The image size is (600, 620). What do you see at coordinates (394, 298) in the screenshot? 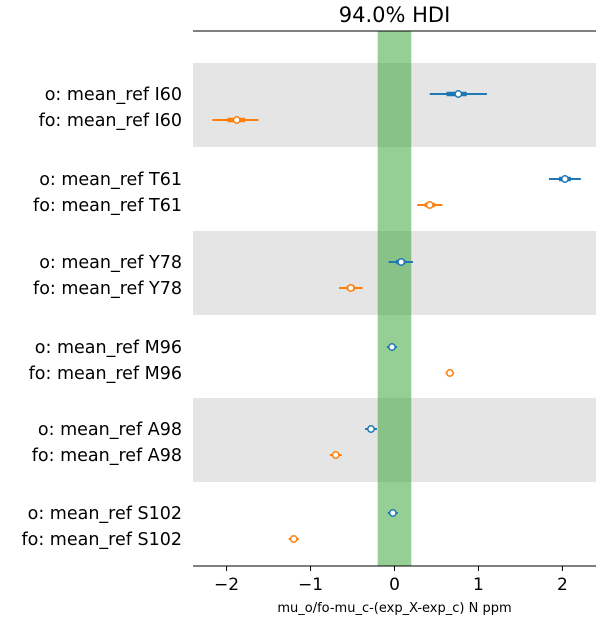
I see `rope-region` at bounding box center [394, 298].